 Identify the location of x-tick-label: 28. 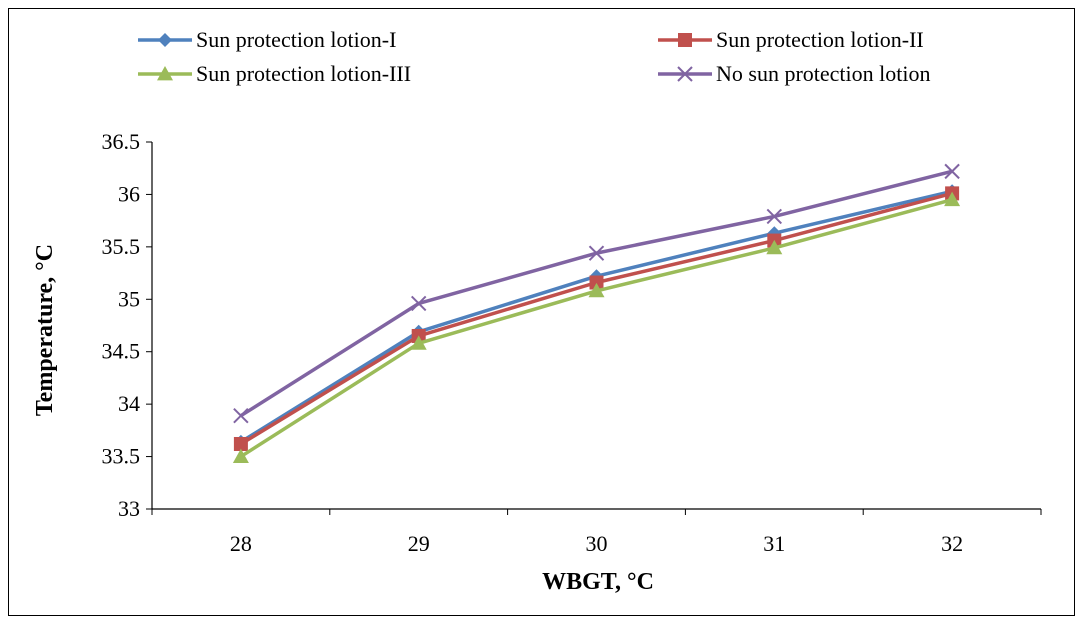
(241, 543).